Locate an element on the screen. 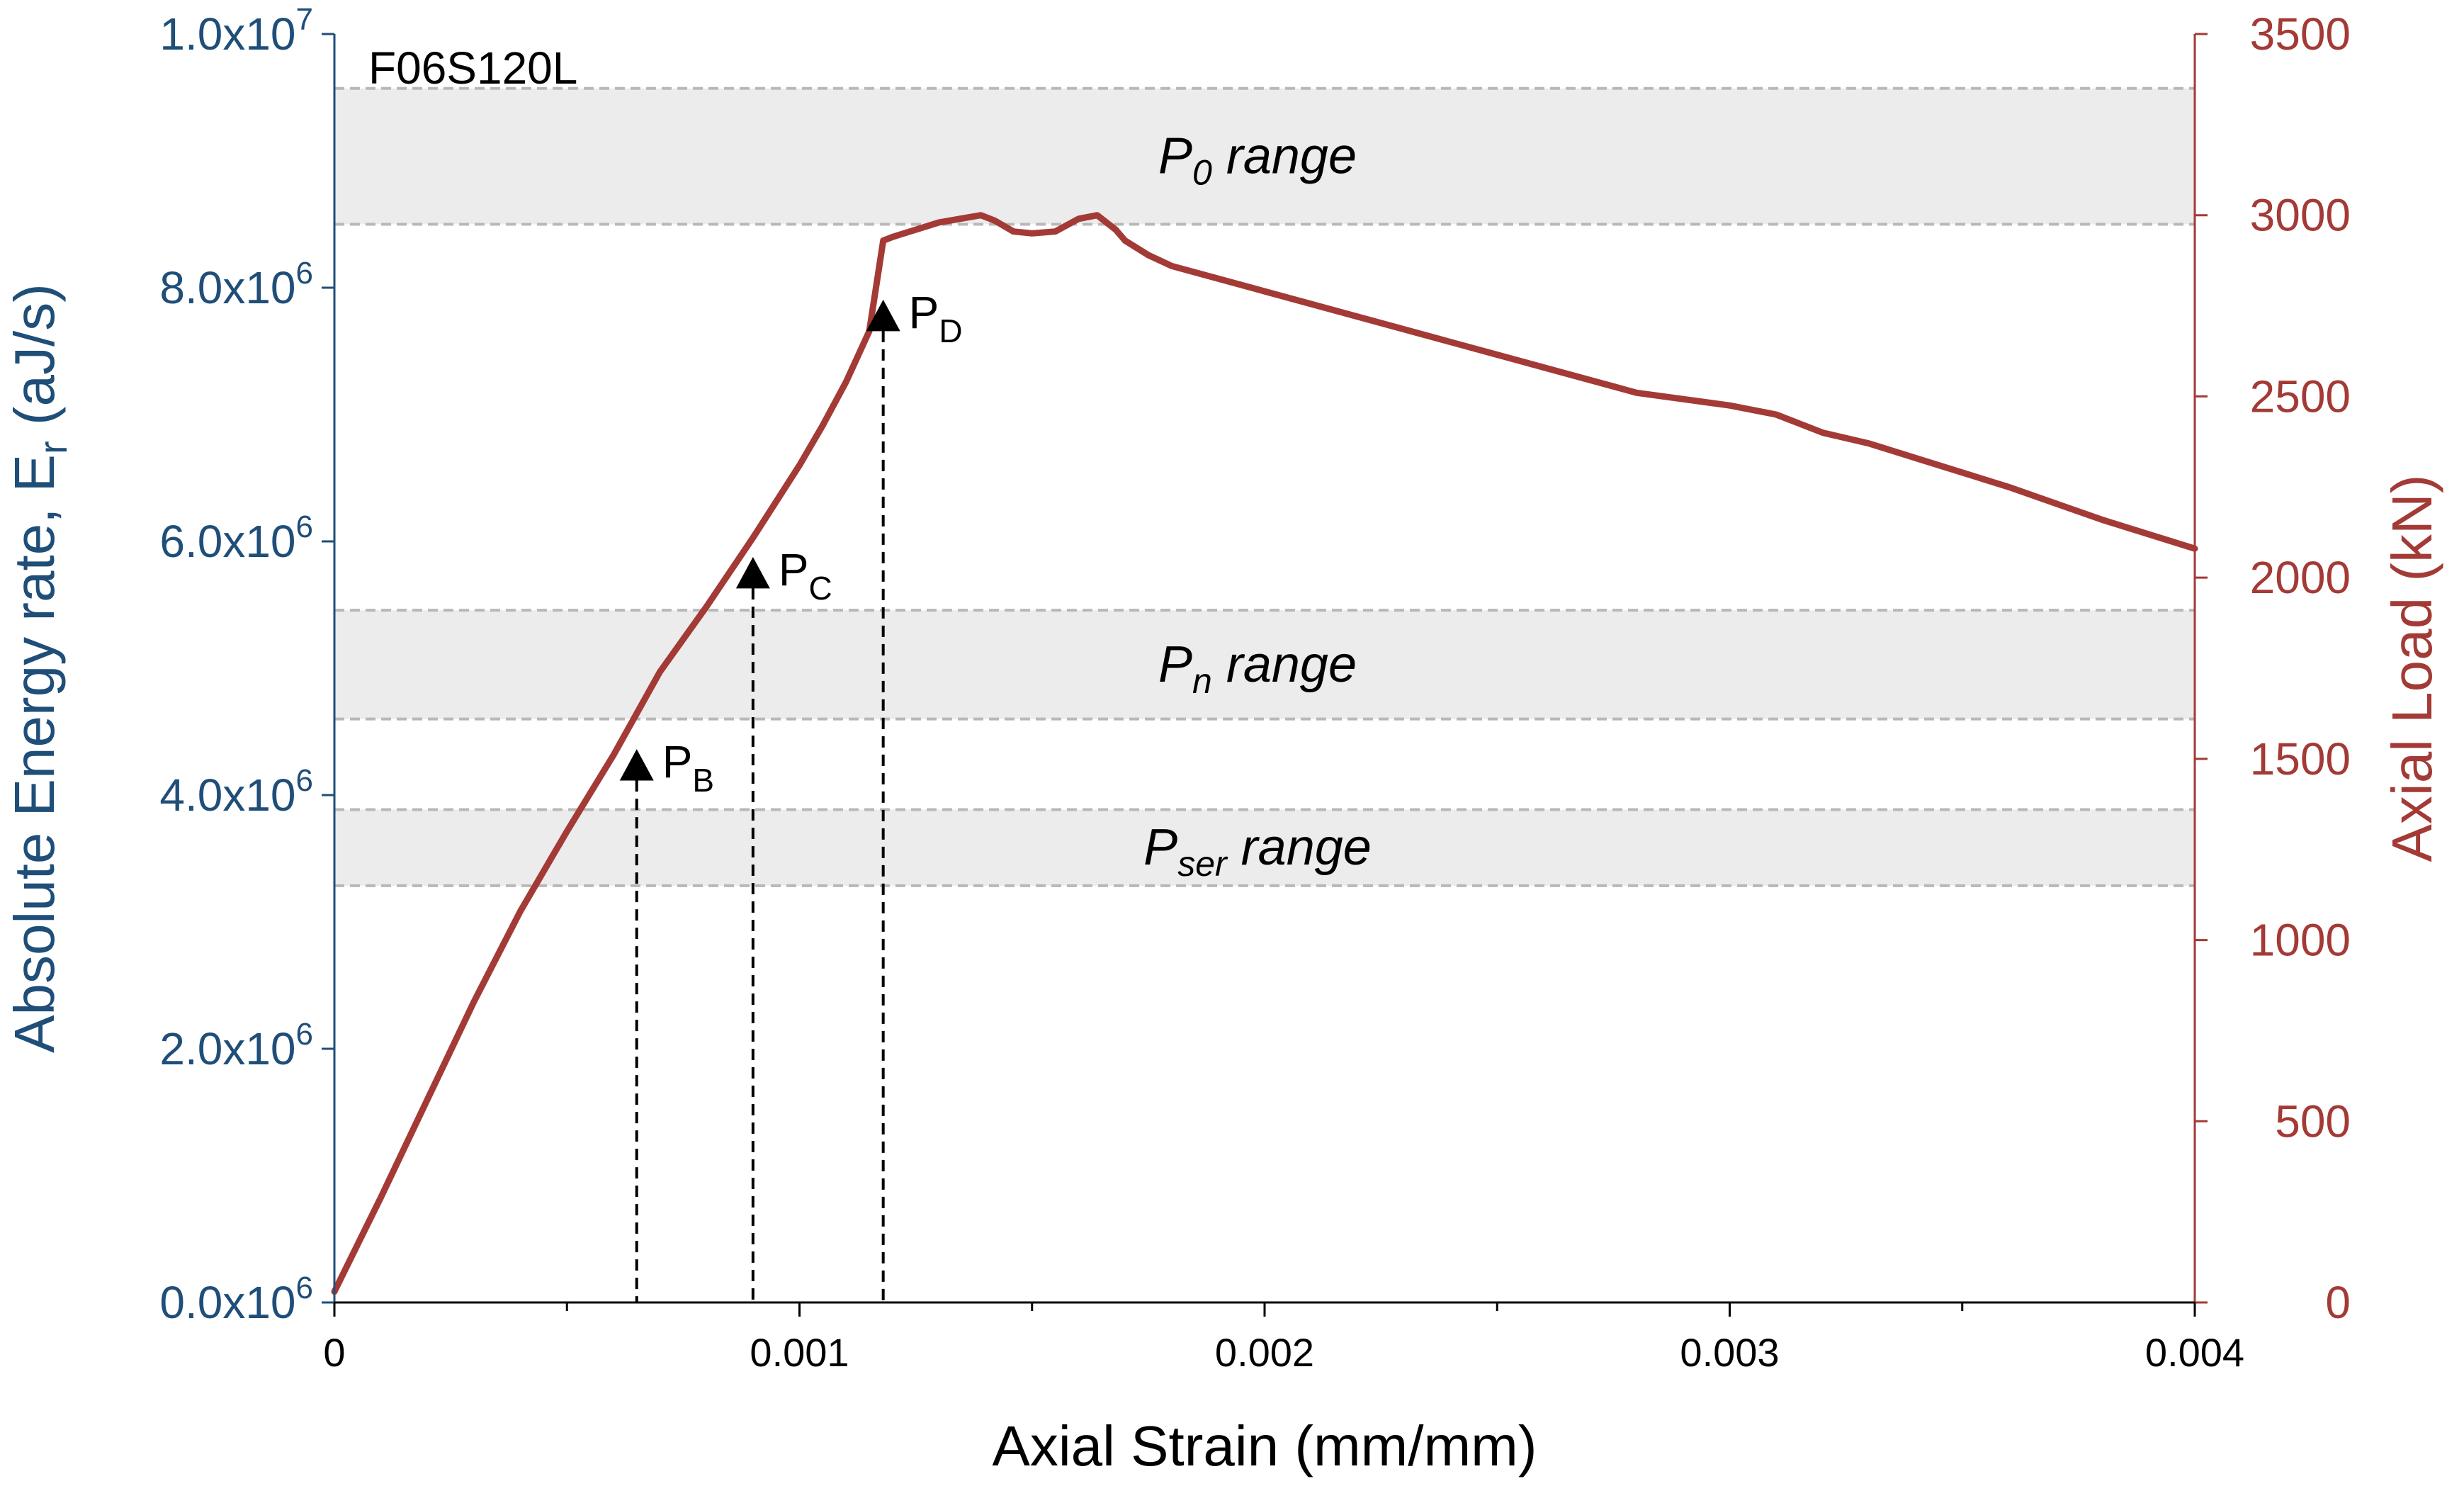  right-axis-title: Axial Load (kN) is located at coordinates (2411, 669).